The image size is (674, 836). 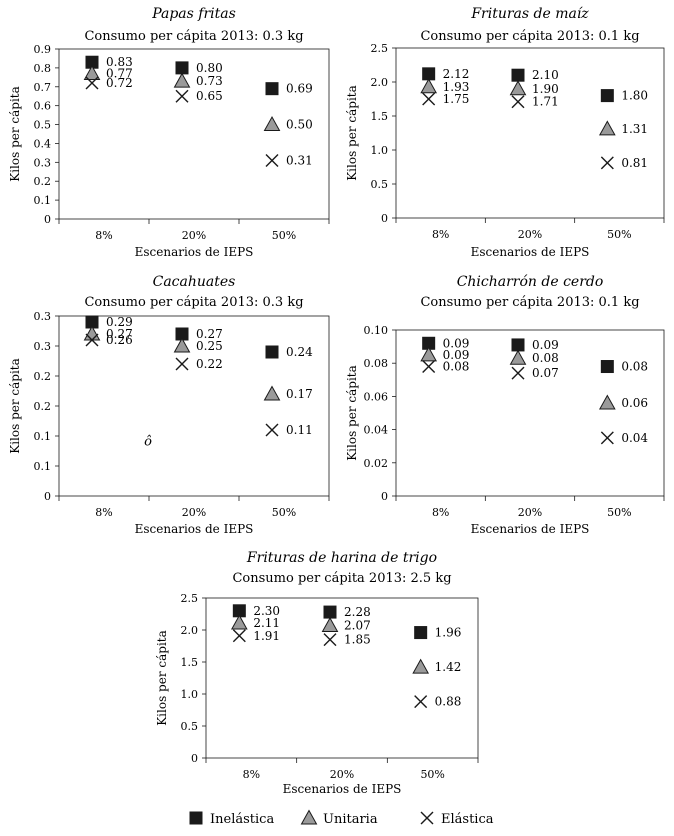 I want to click on data-label-inelastica: 0.29, so click(x=119, y=322).